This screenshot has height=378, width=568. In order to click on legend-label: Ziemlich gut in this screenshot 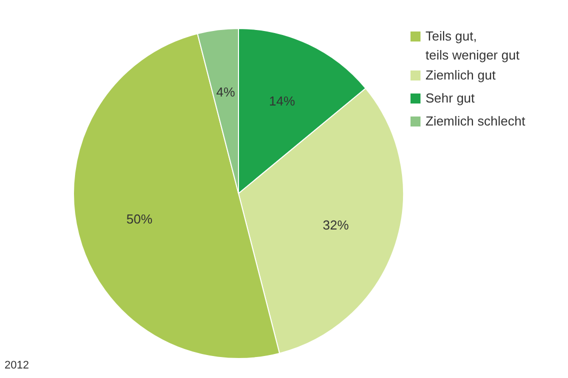, I will do `click(461, 75)`.